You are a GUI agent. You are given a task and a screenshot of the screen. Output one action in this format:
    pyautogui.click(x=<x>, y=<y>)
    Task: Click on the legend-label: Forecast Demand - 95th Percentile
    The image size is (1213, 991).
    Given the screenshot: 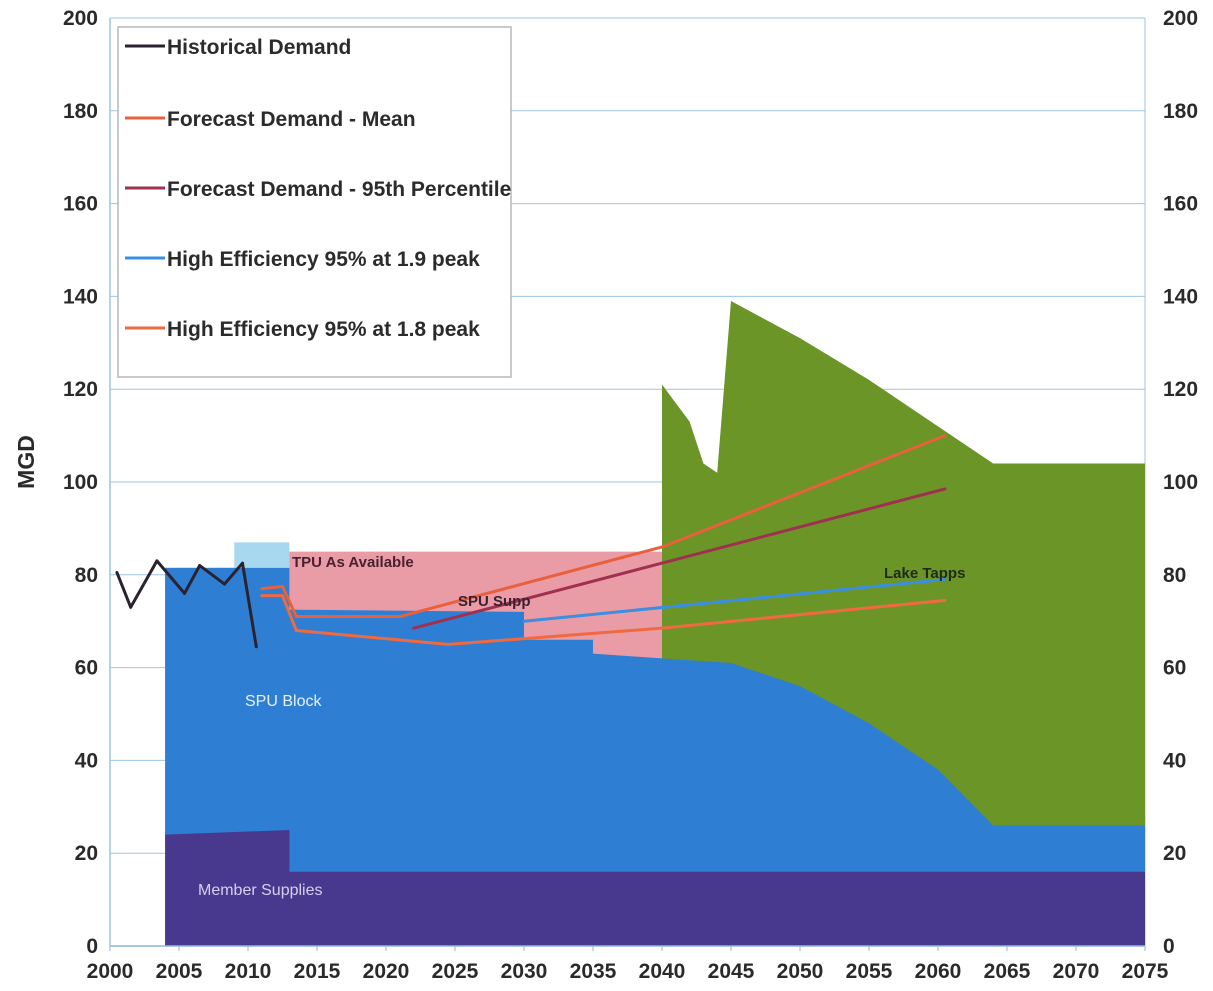 What is the action you would take?
    pyautogui.click(x=339, y=189)
    